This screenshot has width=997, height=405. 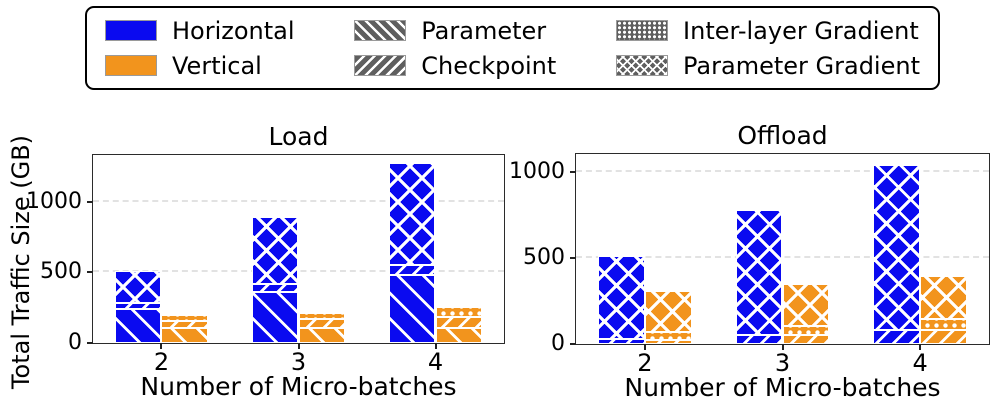 I want to click on legend-swatch-parameter-gradient, so click(x=642, y=65).